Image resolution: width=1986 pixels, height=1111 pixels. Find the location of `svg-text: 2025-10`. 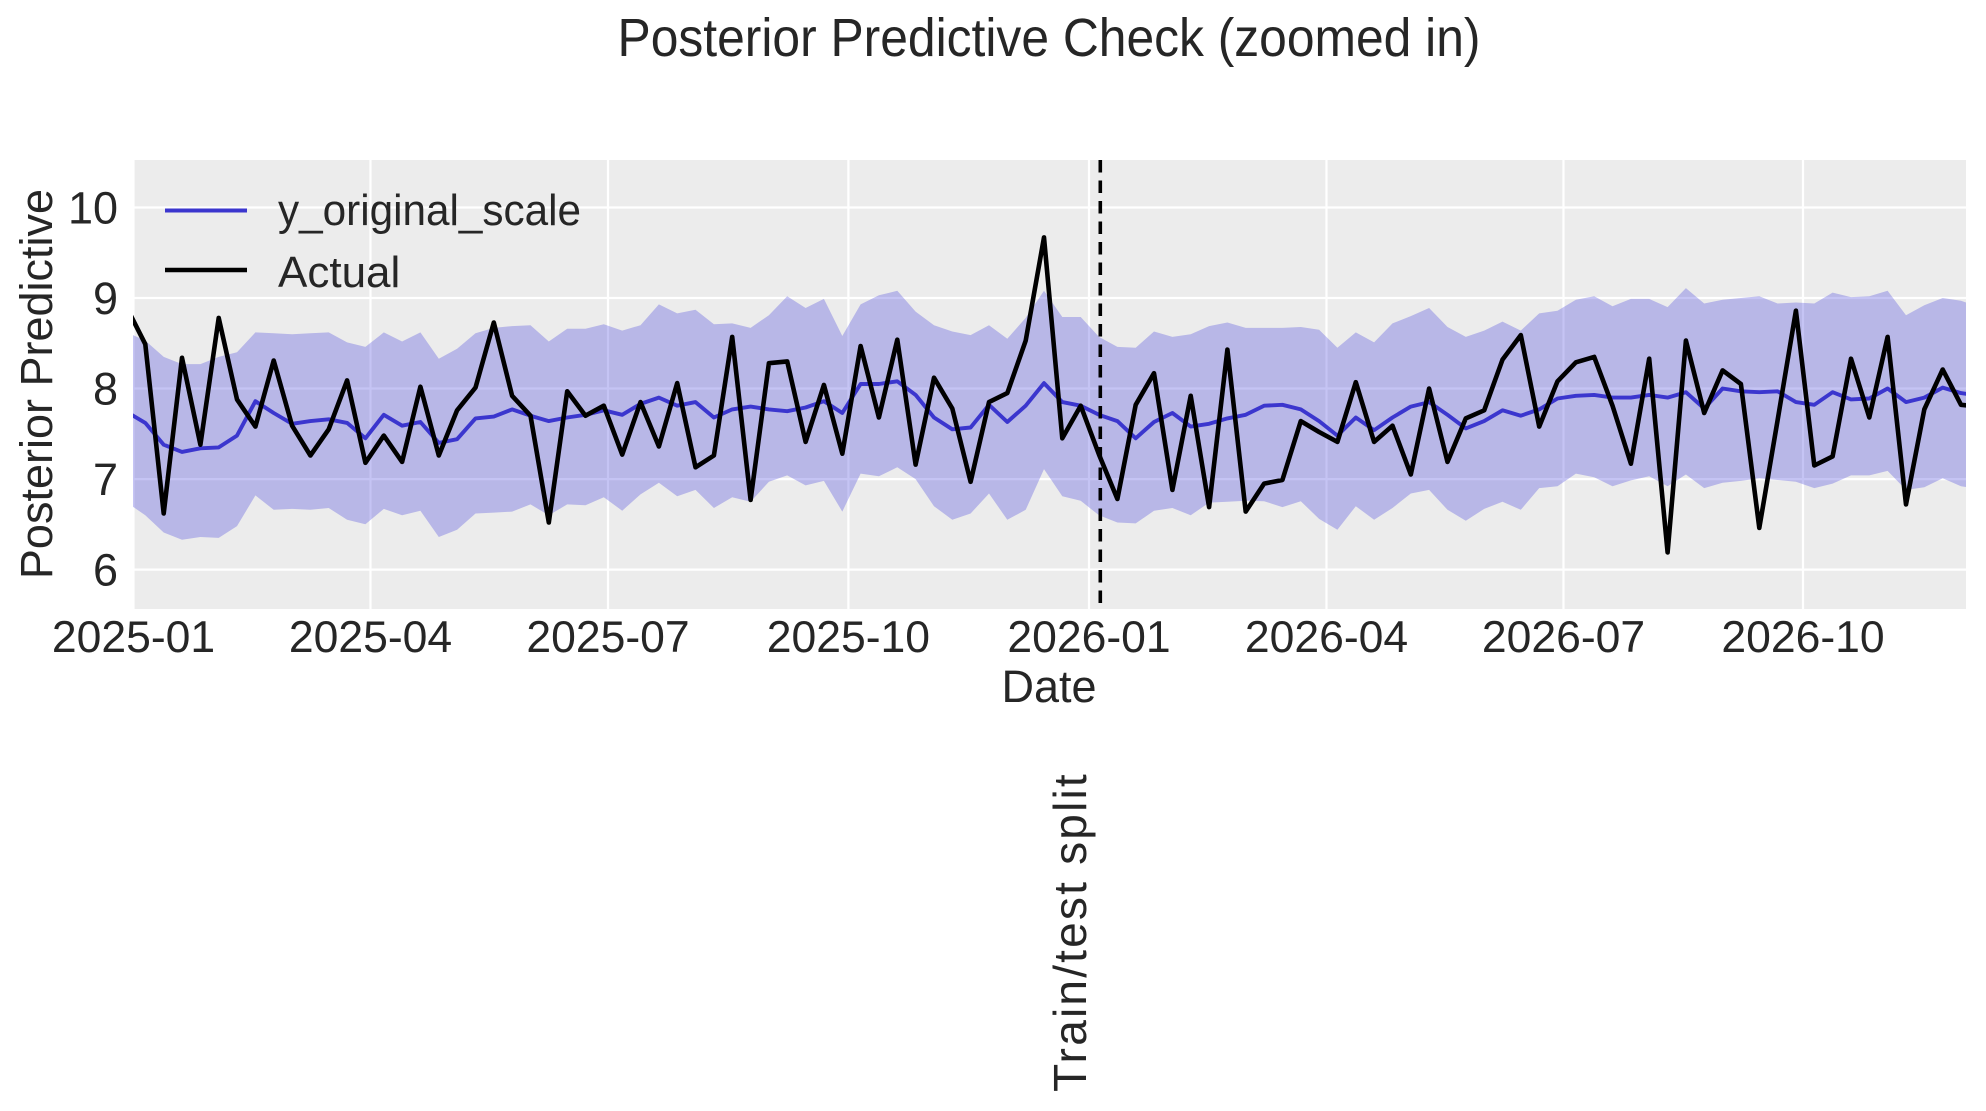

svg-text: 2025-10 is located at coordinates (848, 637).